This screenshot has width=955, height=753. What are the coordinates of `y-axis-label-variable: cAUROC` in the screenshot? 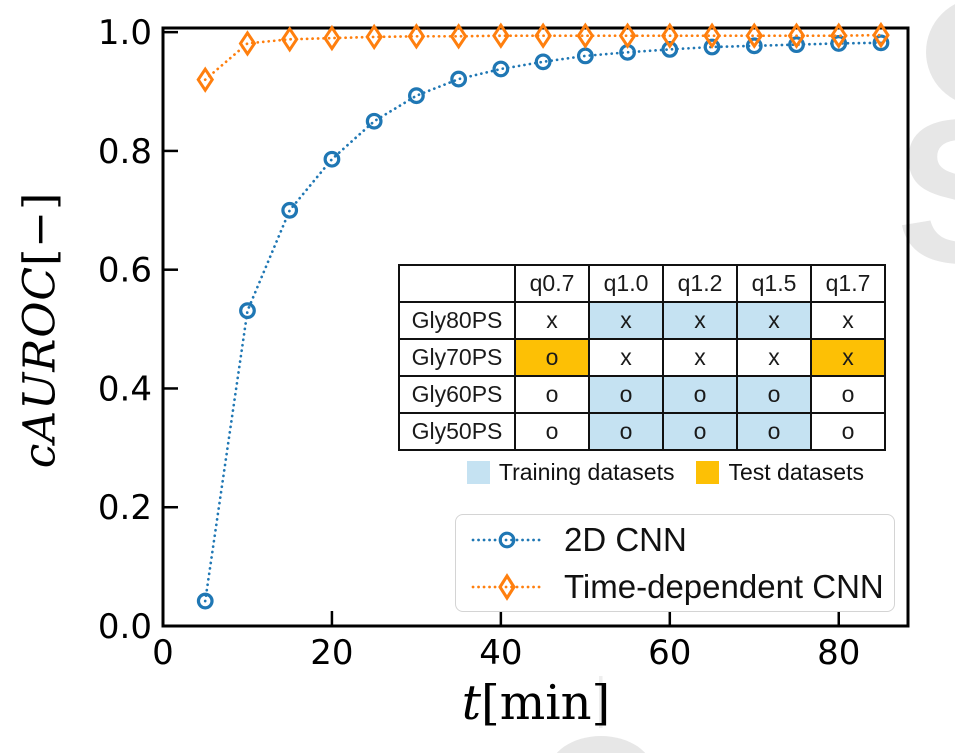 It's located at (40, 367).